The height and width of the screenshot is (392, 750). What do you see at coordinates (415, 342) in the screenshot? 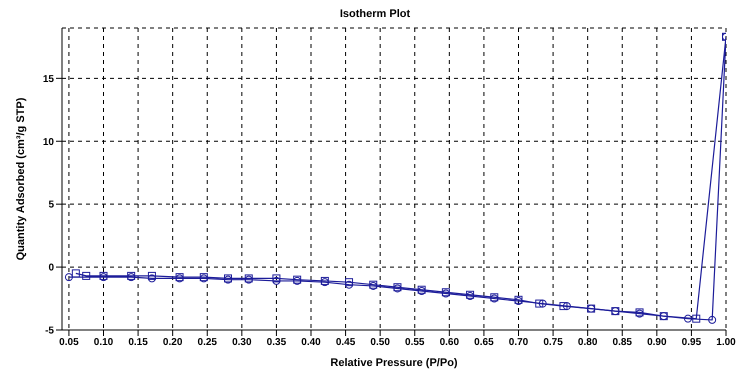
I see `x-tick-label: 0.55` at bounding box center [415, 342].